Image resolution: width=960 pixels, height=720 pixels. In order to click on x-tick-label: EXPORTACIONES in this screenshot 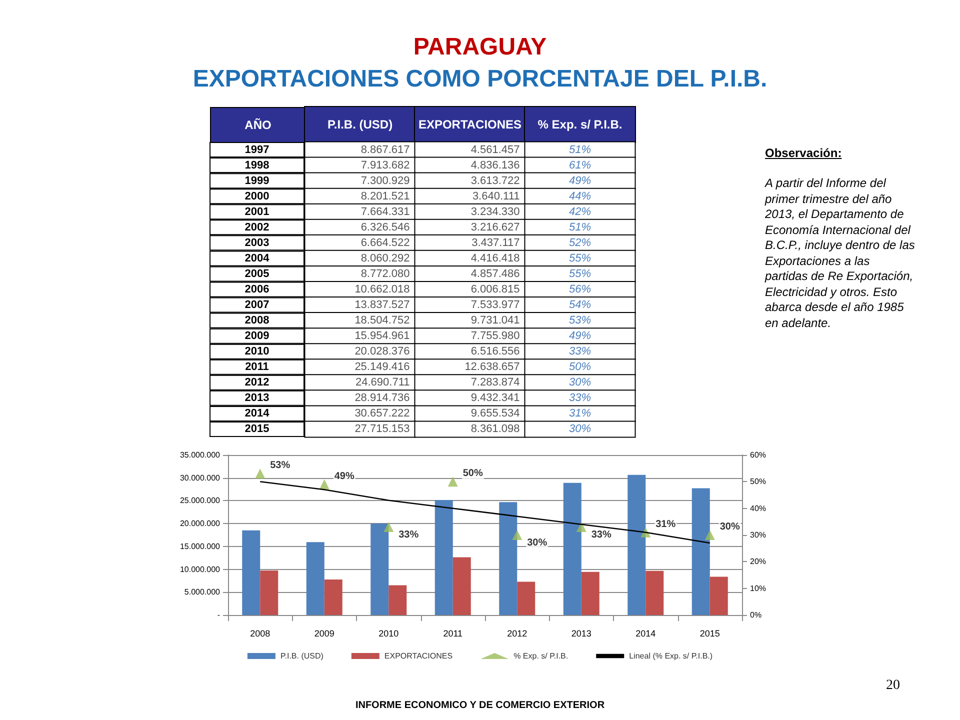, I will do `click(470, 125)`.